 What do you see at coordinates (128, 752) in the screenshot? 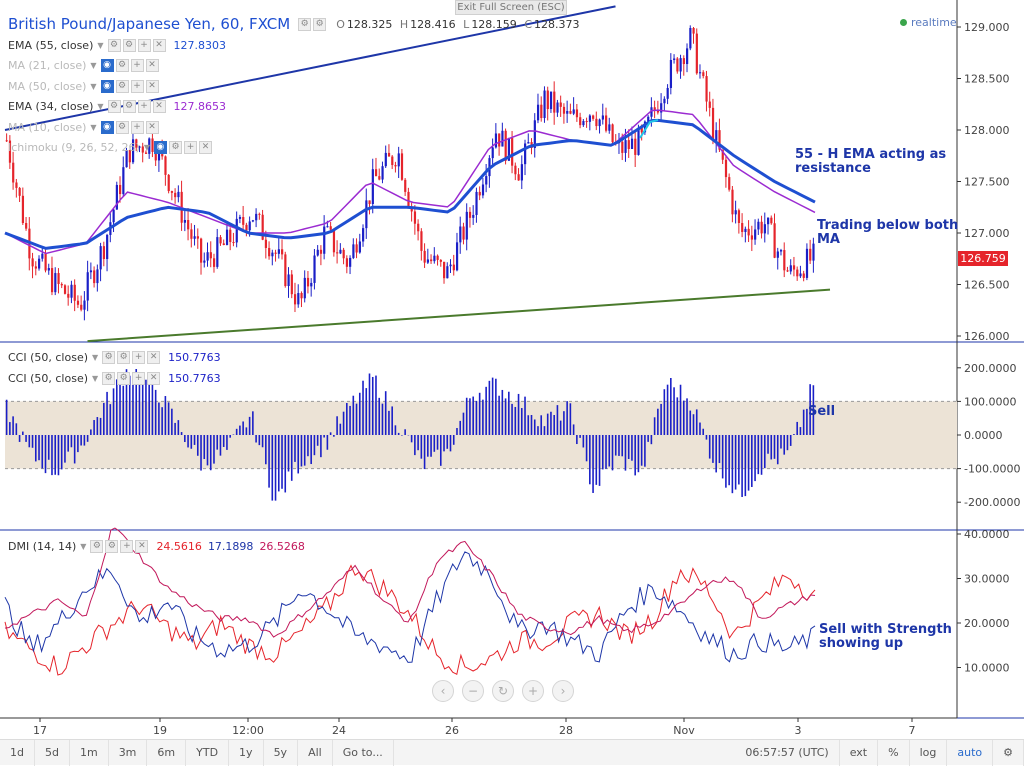
I see `range-button-3: 3m` at bounding box center [128, 752].